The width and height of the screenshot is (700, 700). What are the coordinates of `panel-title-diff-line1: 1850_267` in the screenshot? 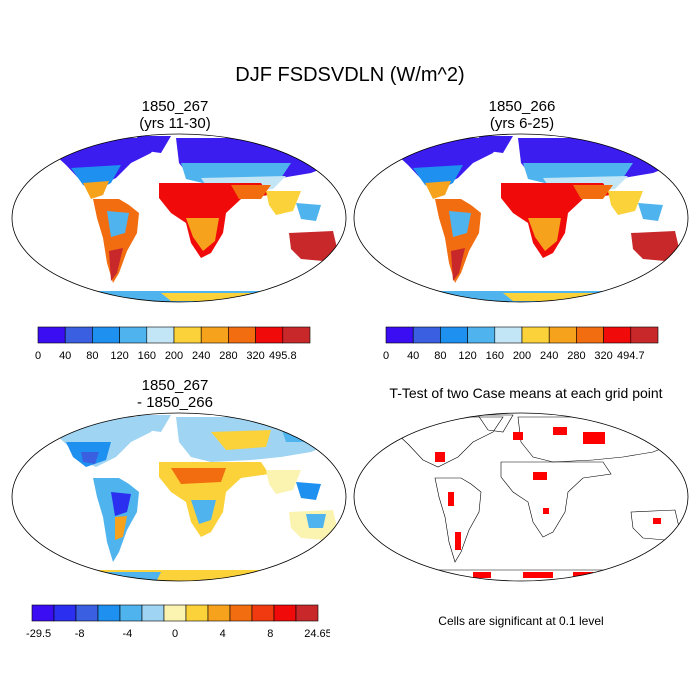 It's located at (175, 385).